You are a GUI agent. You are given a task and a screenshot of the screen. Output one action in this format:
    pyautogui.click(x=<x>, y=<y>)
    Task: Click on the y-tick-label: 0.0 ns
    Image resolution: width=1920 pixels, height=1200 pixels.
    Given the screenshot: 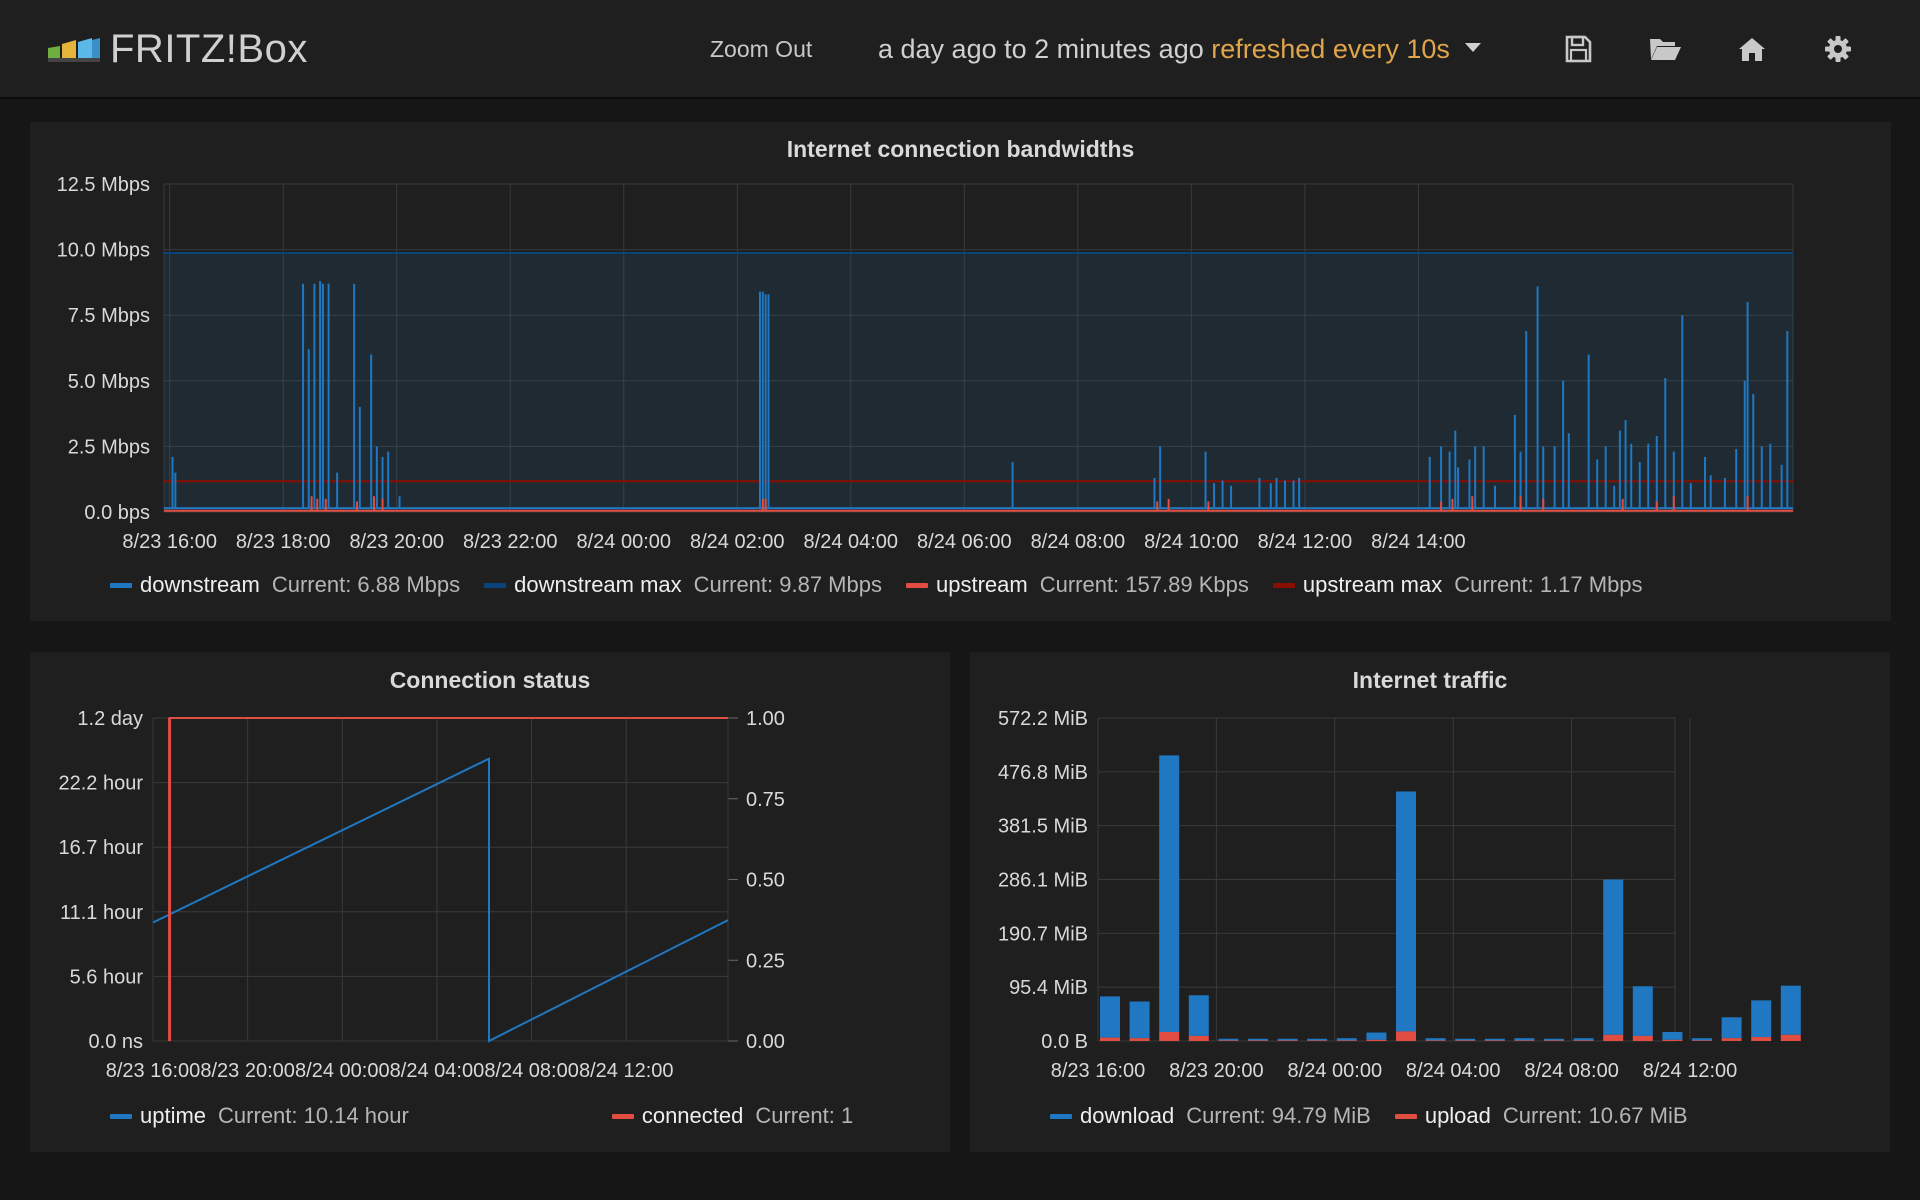 What is the action you would take?
    pyautogui.click(x=116, y=1042)
    